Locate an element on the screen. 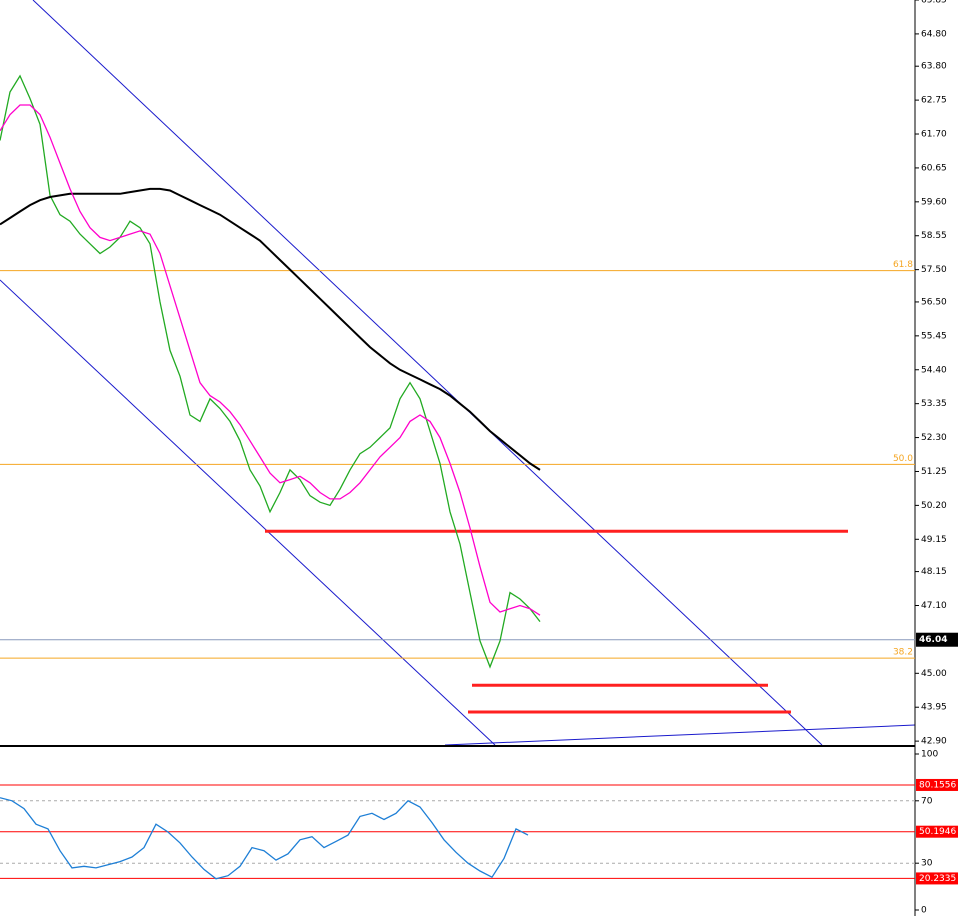 This screenshot has width=958, height=916. y-tick-label: 51.25 is located at coordinates (934, 472).